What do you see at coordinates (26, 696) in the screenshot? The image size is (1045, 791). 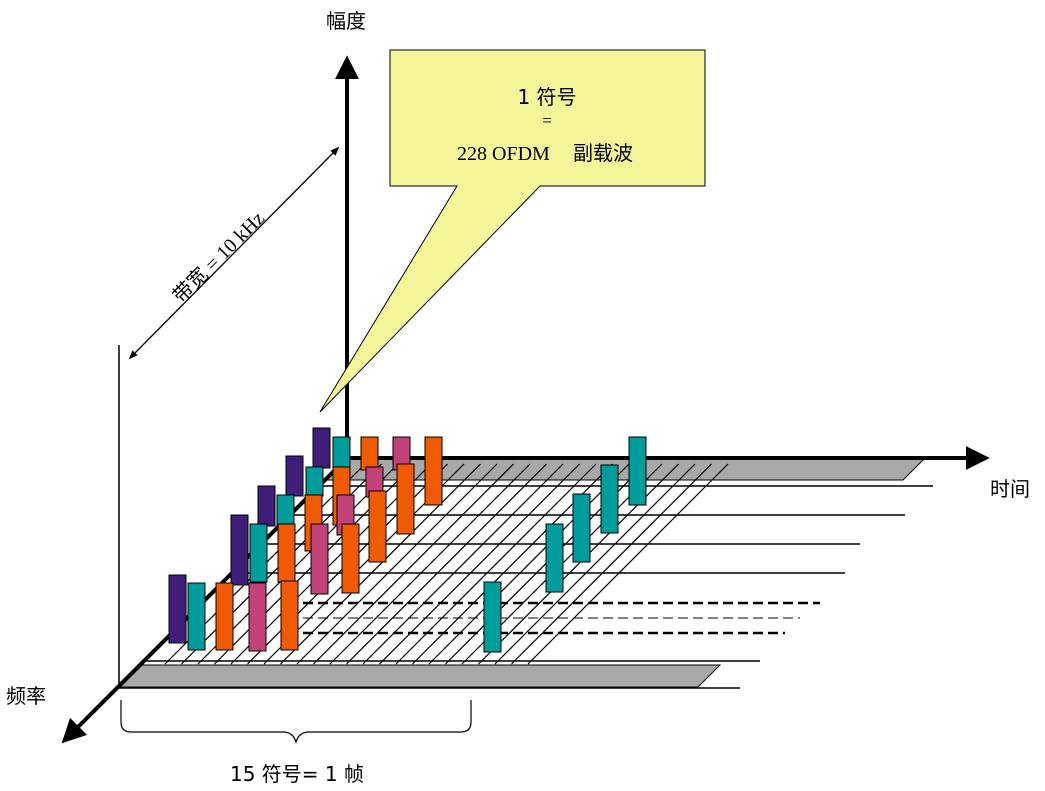 I see `frequency-axis-label: 频率` at bounding box center [26, 696].